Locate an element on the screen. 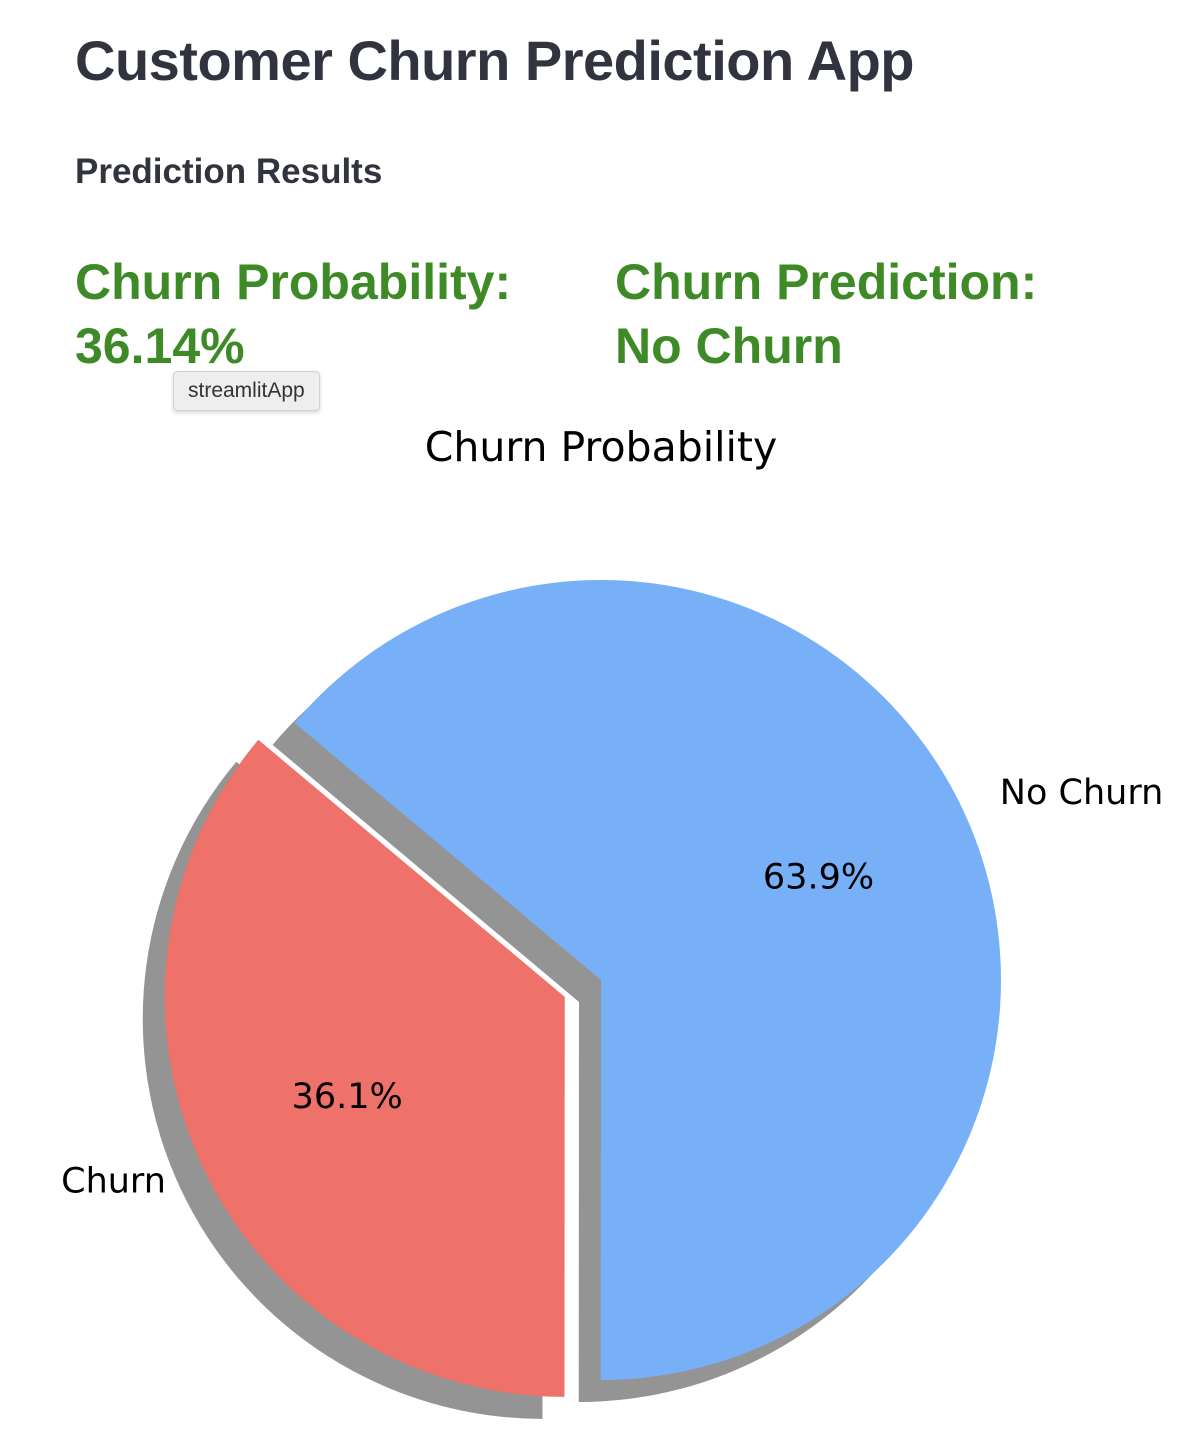 This screenshot has height=1456, width=1190. churn-prediction-text: Churn Prediction: No Churn is located at coordinates (826, 314).